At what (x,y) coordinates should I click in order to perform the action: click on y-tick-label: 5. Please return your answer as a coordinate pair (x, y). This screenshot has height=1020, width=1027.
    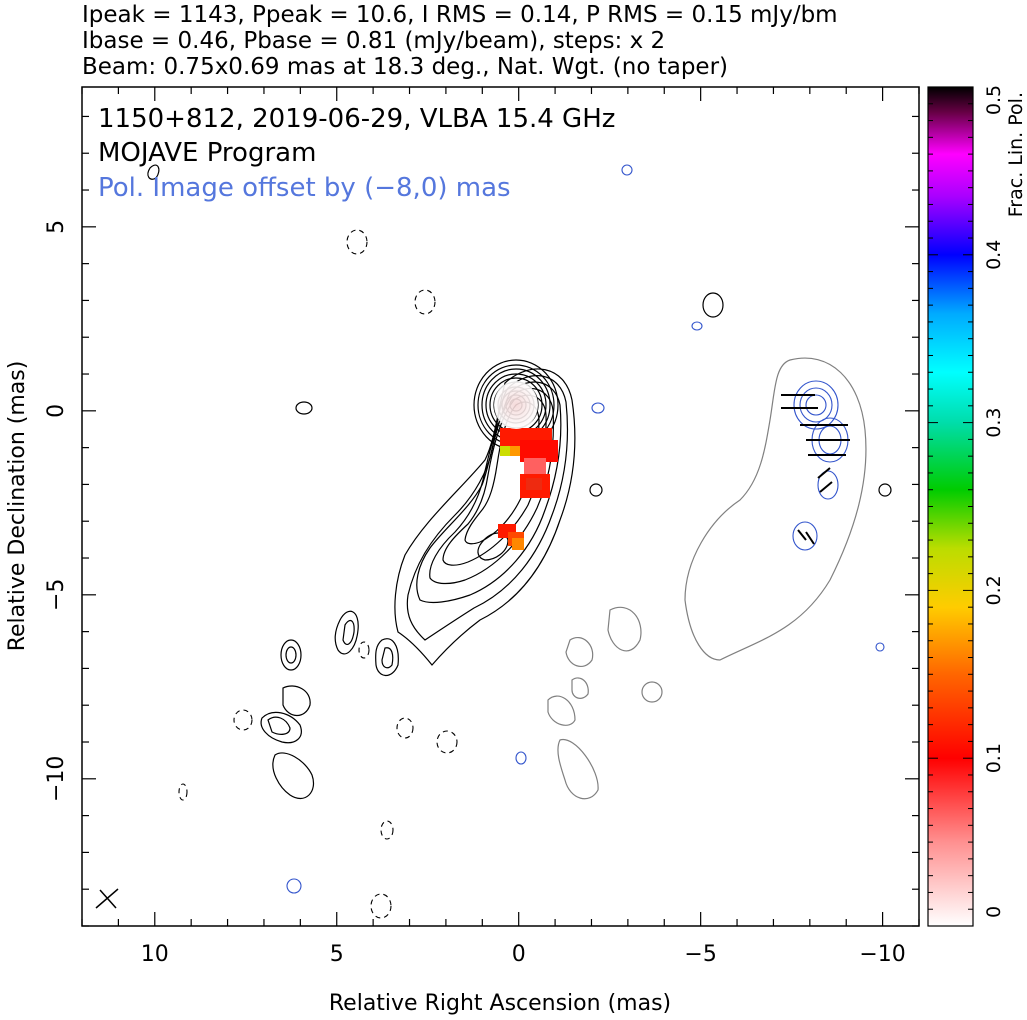
    Looking at the image, I should click on (56, 227).